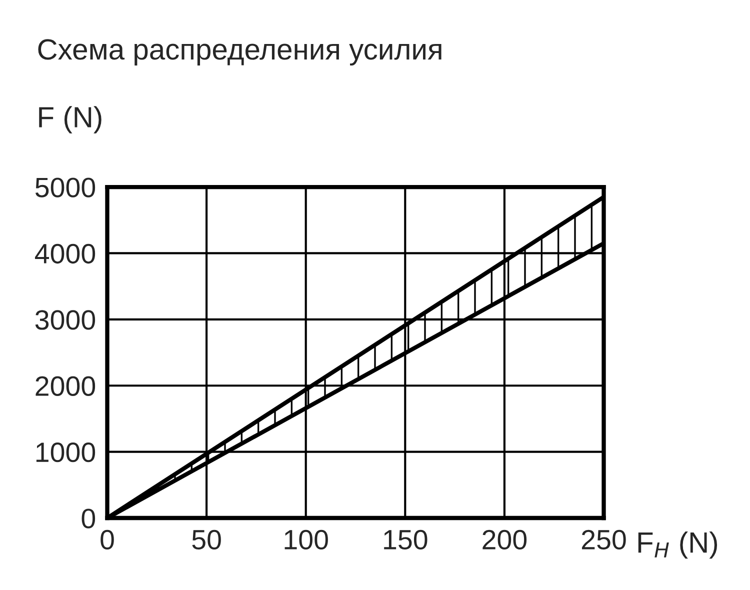  What do you see at coordinates (604, 540) in the screenshot?
I see `x-tick-label: 250` at bounding box center [604, 540].